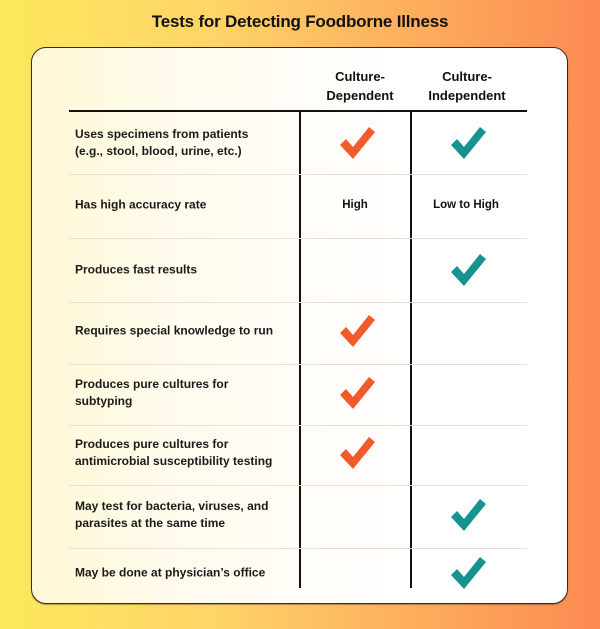 The image size is (600, 629). I want to click on page-title: Tests for Detecting Foodborne Illness, so click(300, 21).